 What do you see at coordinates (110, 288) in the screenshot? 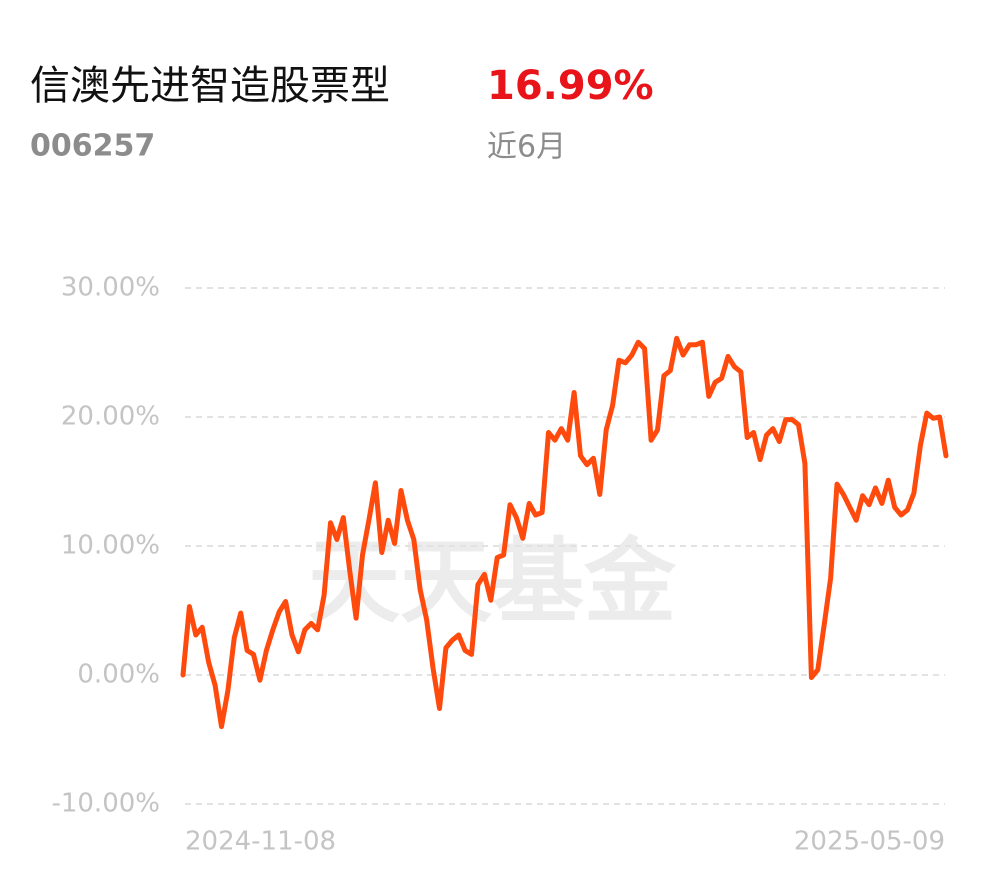
I see `y-tick-label: 30.00%` at bounding box center [110, 288].